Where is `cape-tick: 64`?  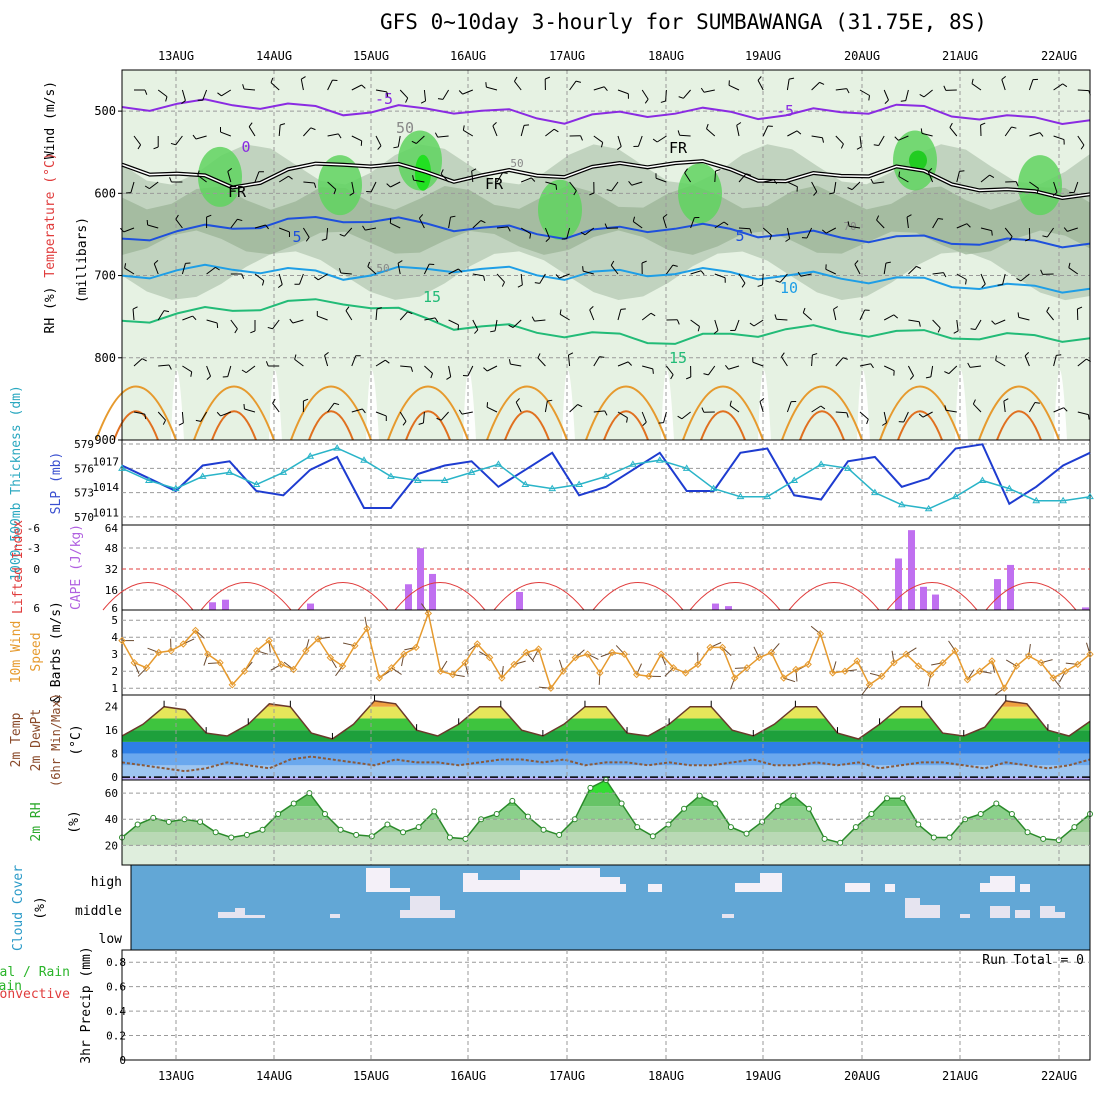
cape-tick: 64 is located at coordinates (112, 528).